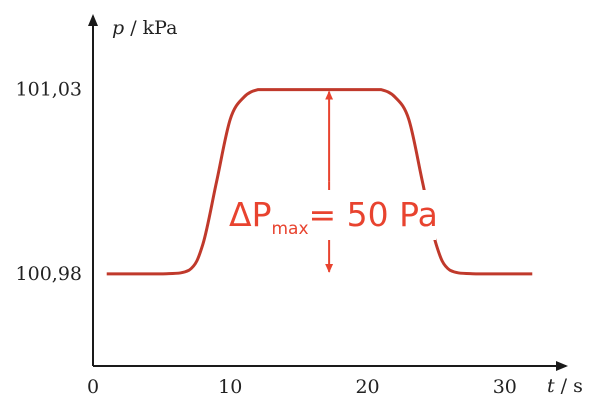 This screenshot has height=413, width=600. I want to click on annotation-background, so click(331, 215).